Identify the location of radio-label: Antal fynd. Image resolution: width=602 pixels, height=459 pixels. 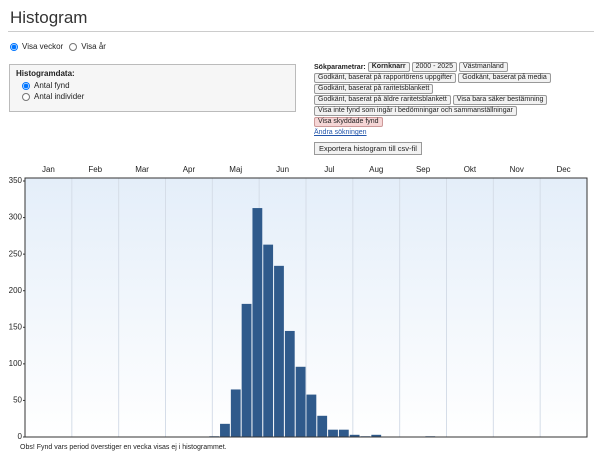
(52, 85).